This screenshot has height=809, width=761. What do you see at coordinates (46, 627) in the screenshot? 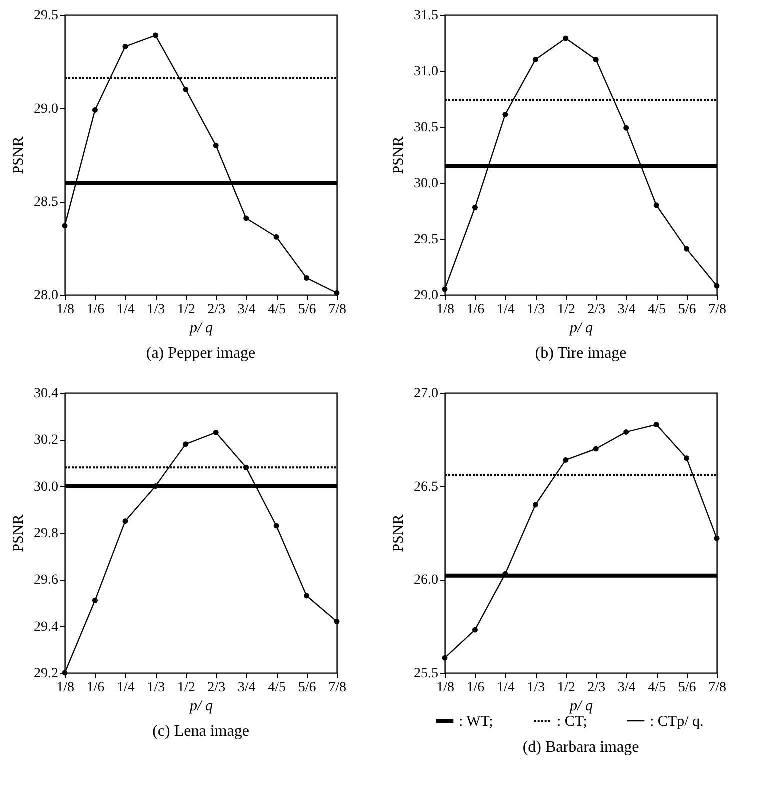
I see `y-tick-label: 29.4` at bounding box center [46, 627].